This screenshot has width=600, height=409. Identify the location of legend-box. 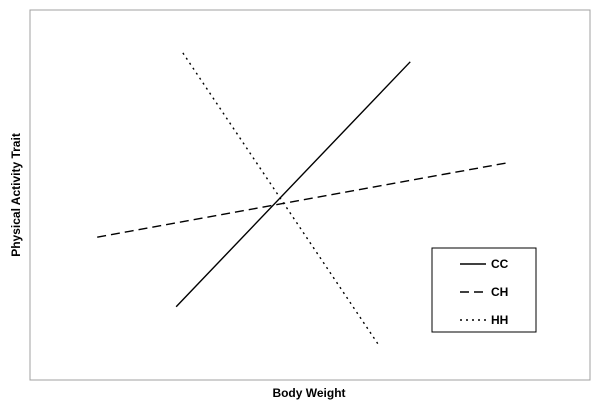
(484, 290).